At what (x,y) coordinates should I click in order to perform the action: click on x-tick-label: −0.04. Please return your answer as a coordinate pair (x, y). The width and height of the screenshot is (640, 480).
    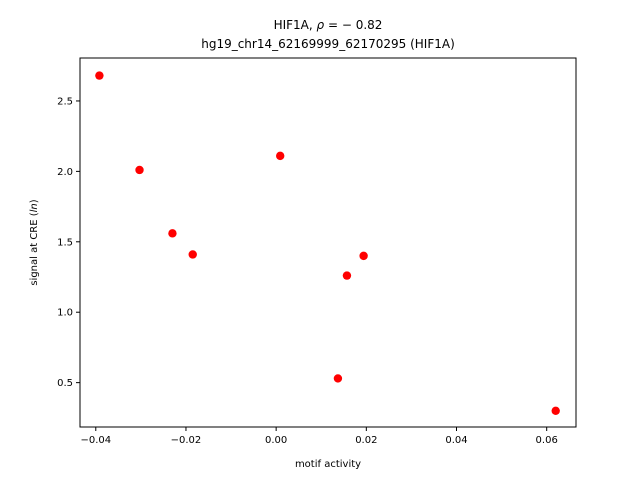
    Looking at the image, I should click on (95, 440).